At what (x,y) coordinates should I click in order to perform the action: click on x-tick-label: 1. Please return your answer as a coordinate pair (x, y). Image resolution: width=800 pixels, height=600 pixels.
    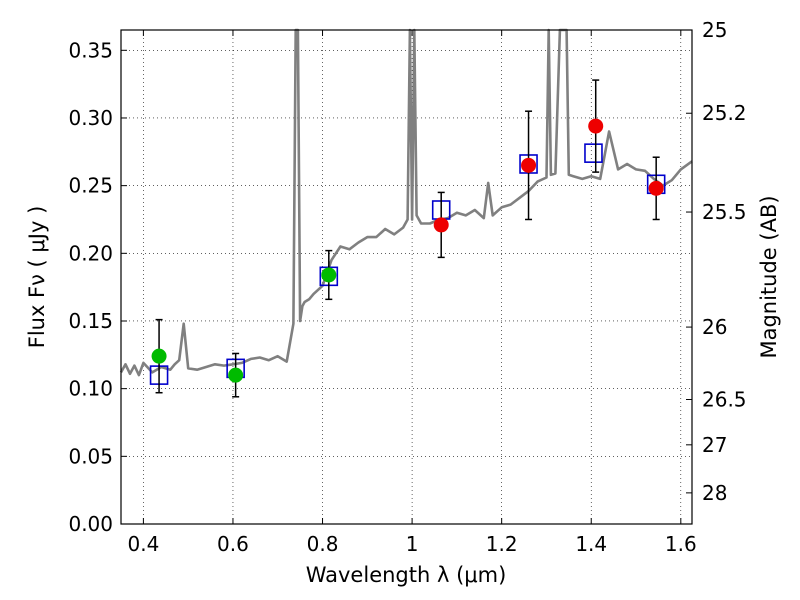
    Looking at the image, I should click on (412, 544).